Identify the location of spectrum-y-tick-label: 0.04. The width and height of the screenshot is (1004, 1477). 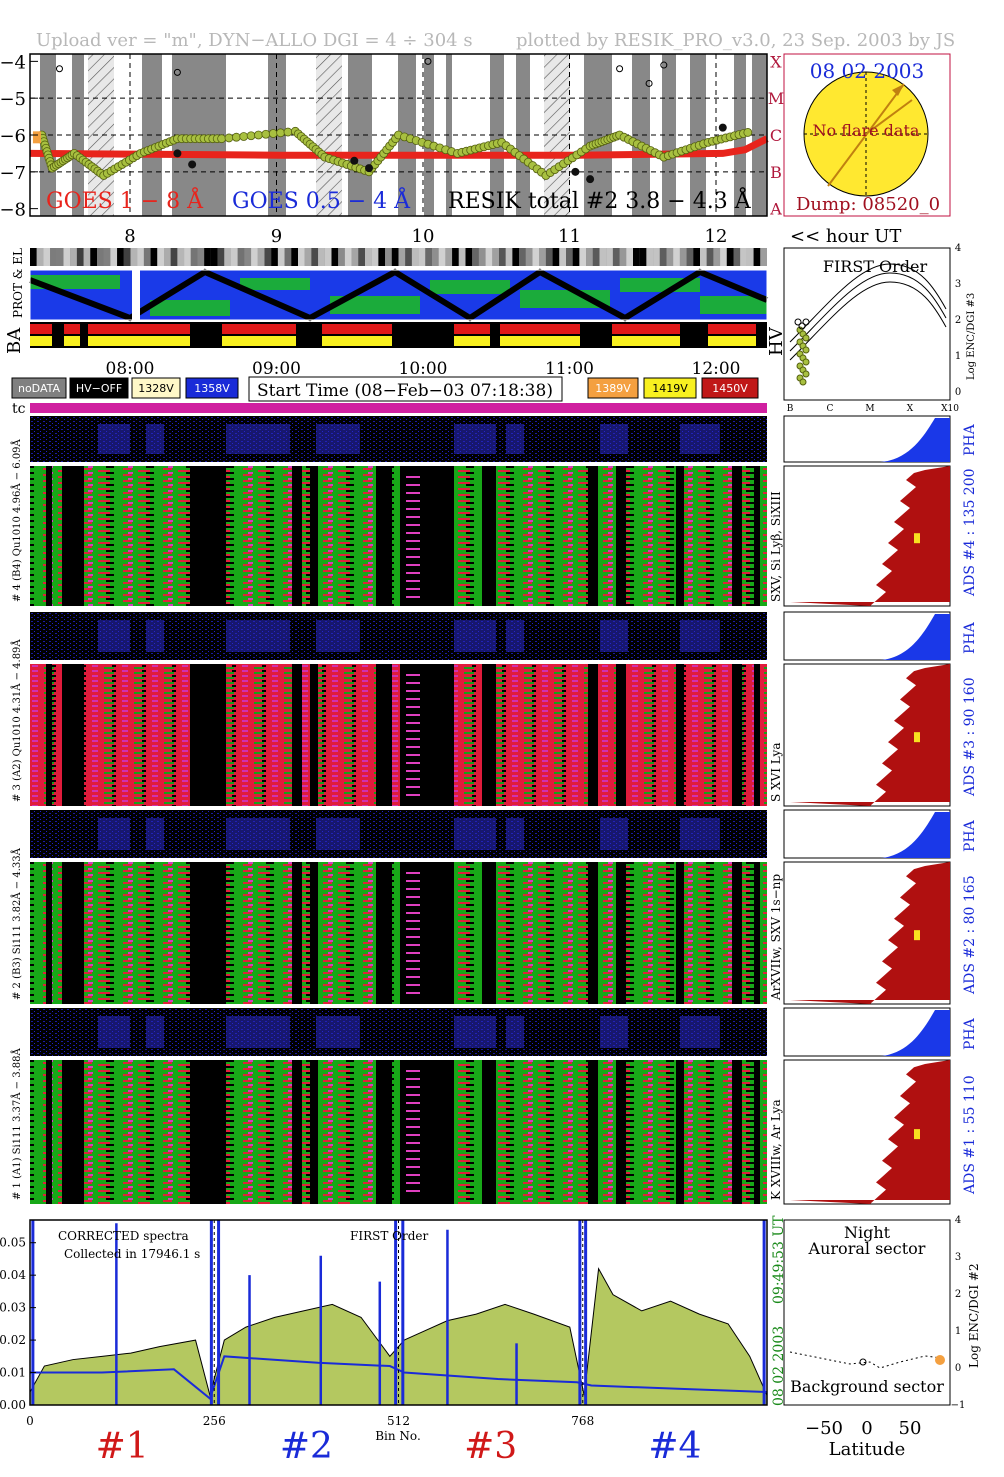
(13, 1275).